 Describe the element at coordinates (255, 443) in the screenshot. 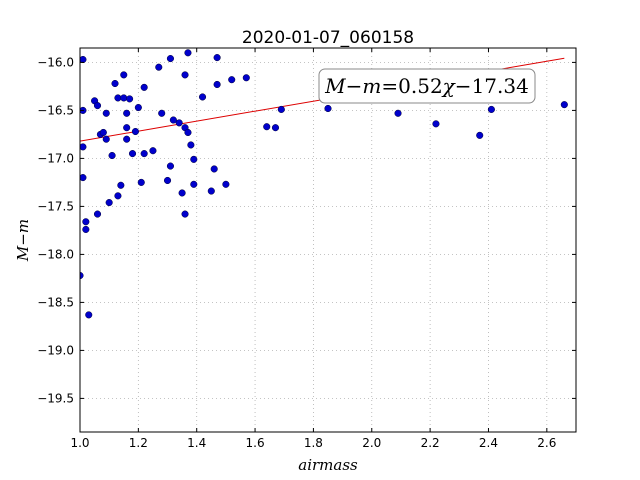

I see `x-tick-label: 1.6` at that location.